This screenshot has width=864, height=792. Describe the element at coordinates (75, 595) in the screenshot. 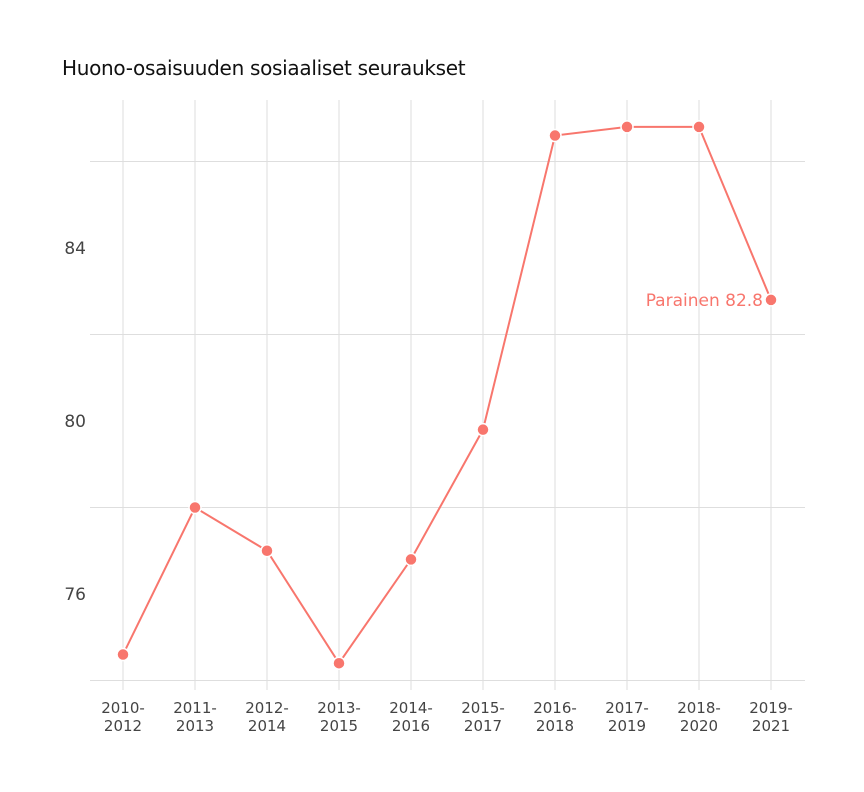

I see `y-tick-label: 76` at that location.